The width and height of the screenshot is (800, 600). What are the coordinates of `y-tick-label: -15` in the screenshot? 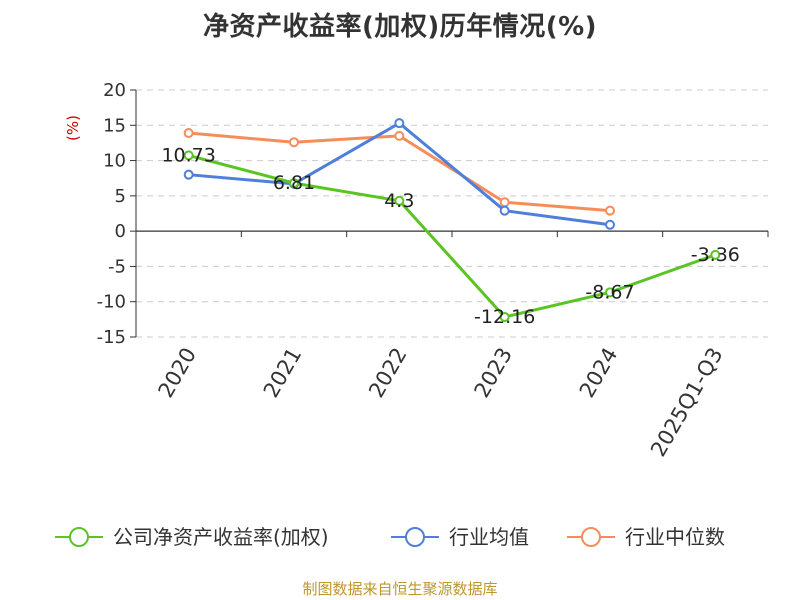 It's located at (111, 337).